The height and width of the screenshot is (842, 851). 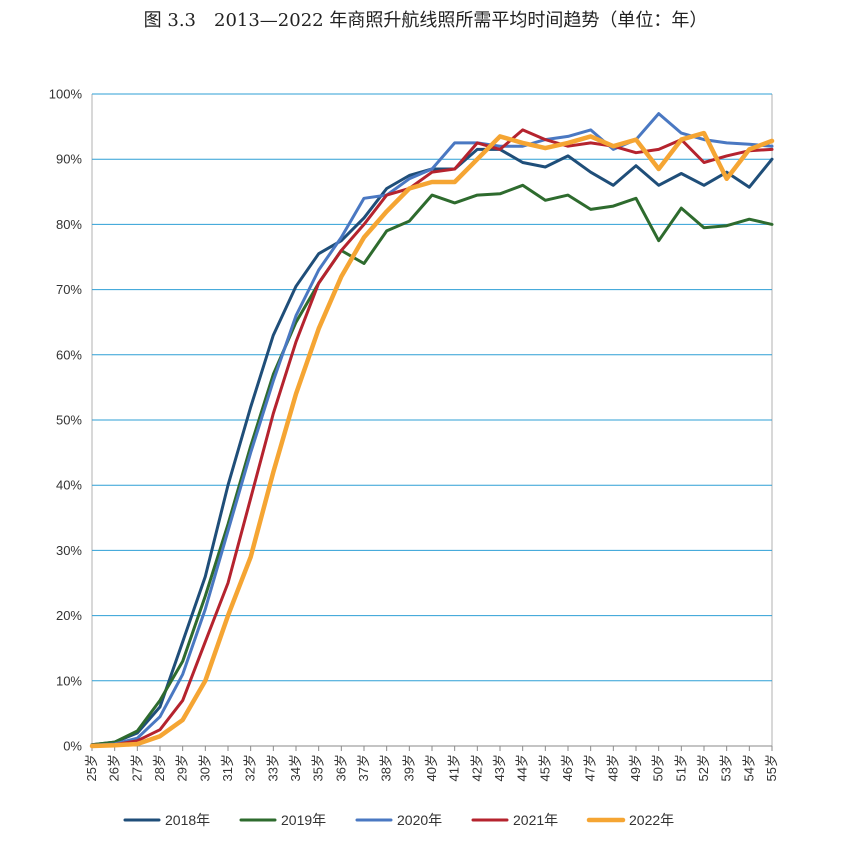 I want to click on chart-title: 图 3.3 2013—2022 年商照升航线照所需平均时间趋势（单位：年）, so click(x=425, y=20).